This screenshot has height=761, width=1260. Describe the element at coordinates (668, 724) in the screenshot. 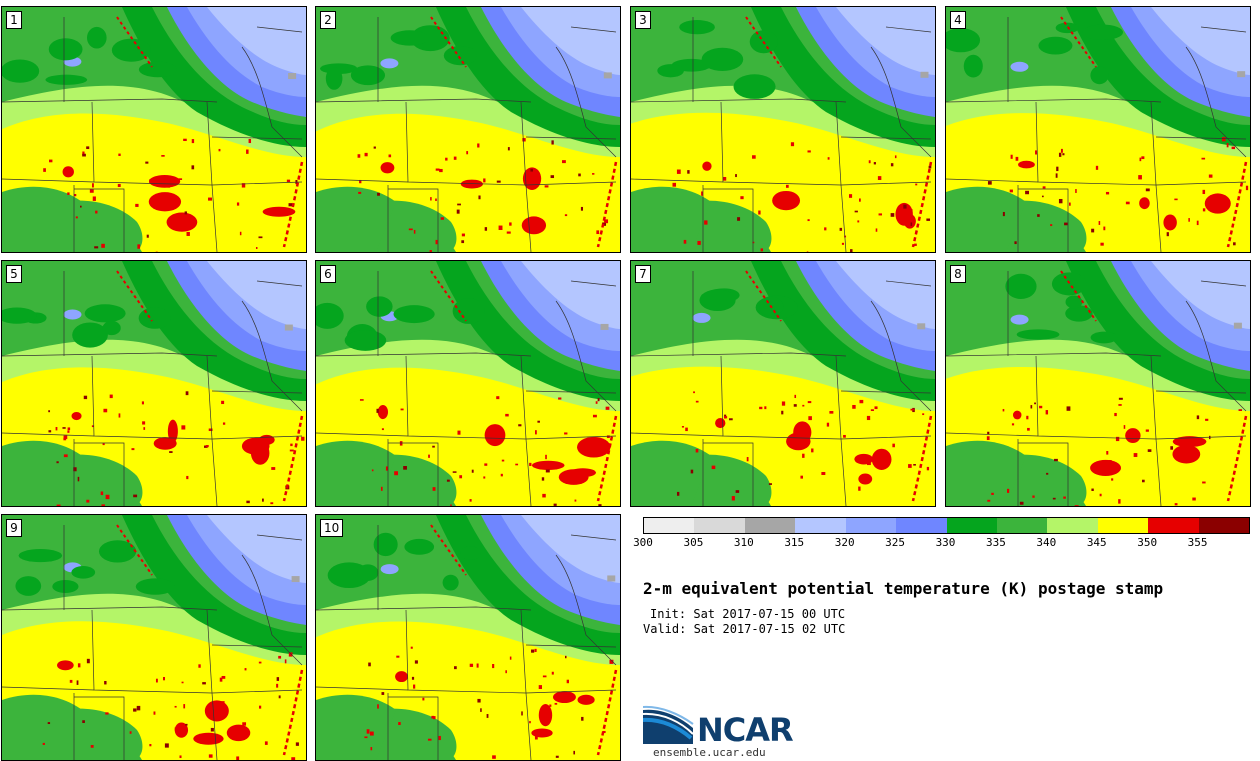

I see `ncar-logo-icon` at that location.